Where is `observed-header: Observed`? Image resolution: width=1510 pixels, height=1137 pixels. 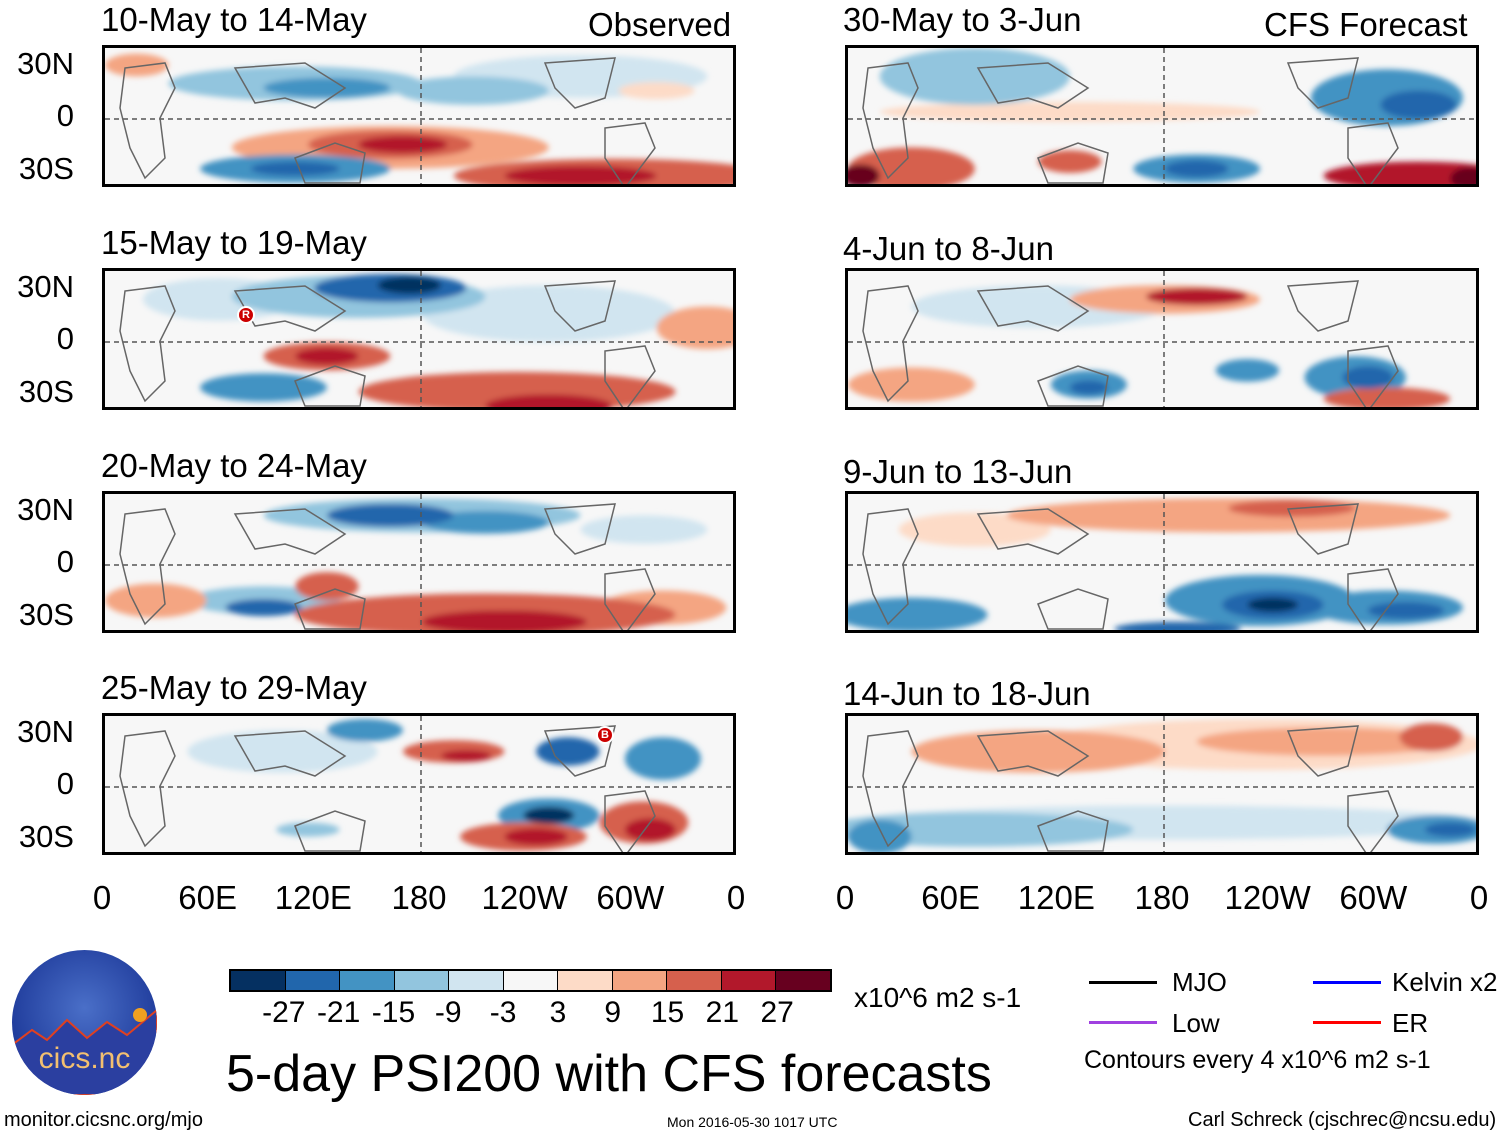 observed-header: Observed is located at coordinates (660, 24).